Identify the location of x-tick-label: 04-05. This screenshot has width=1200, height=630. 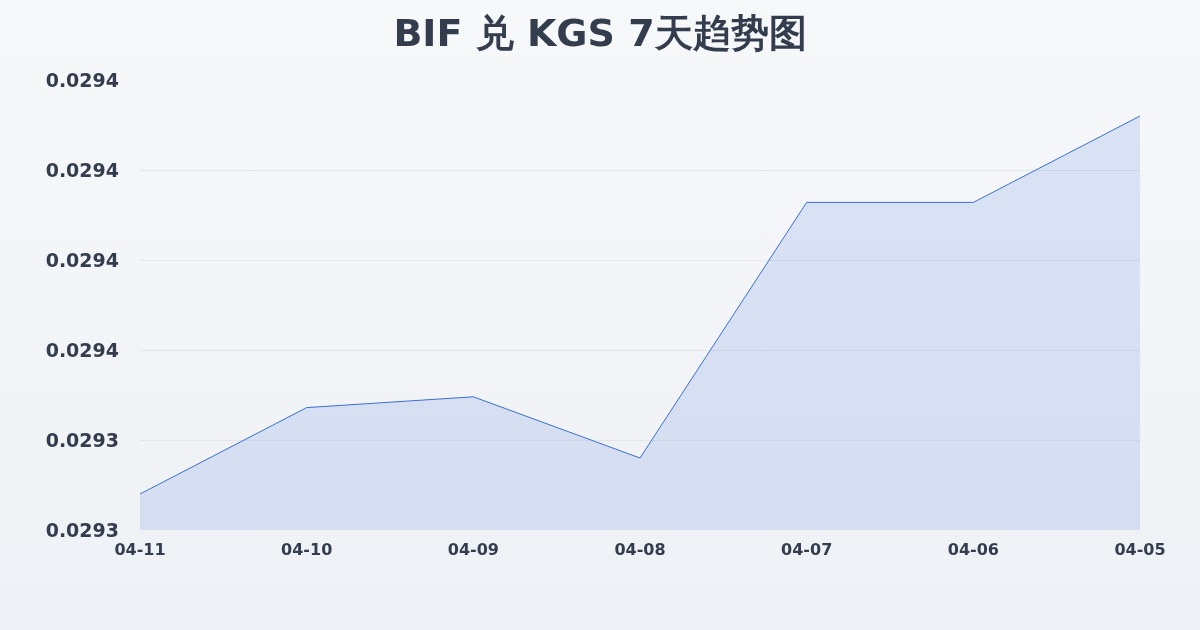
(1140, 549).